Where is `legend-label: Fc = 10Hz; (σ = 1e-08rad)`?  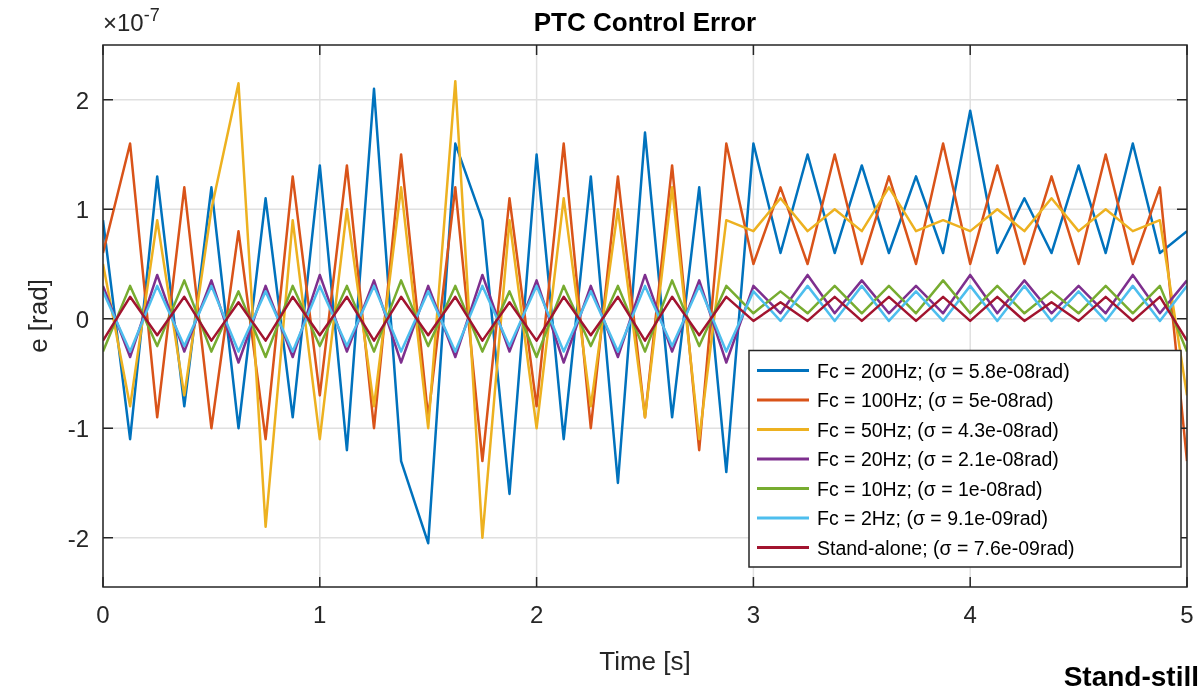 legend-label: Fc = 10Hz; (σ = 1e-08rad) is located at coordinates (930, 488).